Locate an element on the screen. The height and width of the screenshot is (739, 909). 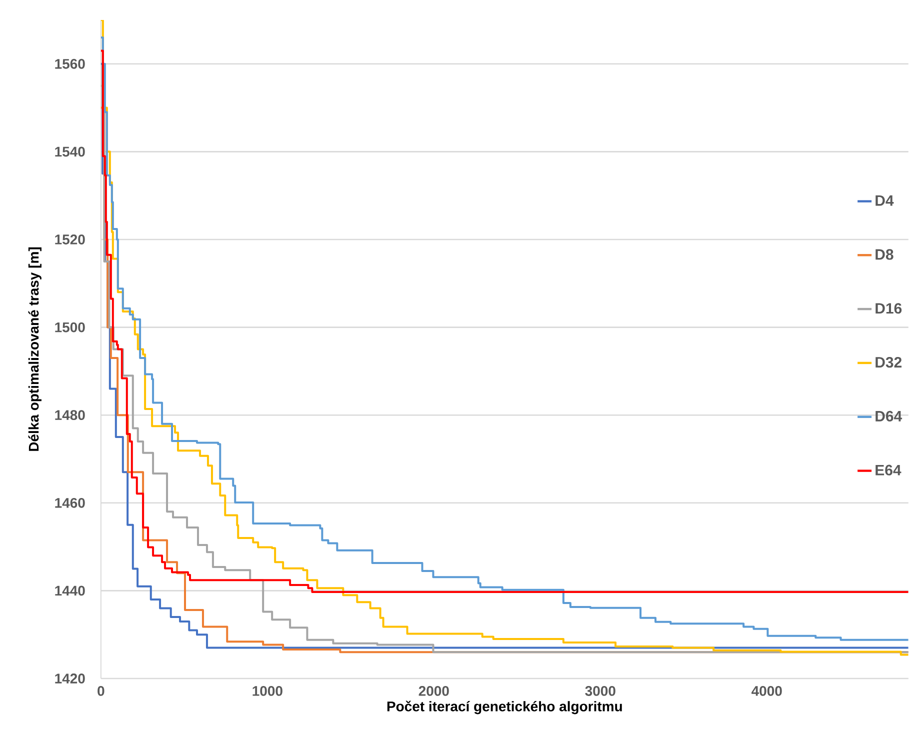
legend-label: D16 is located at coordinates (889, 308).